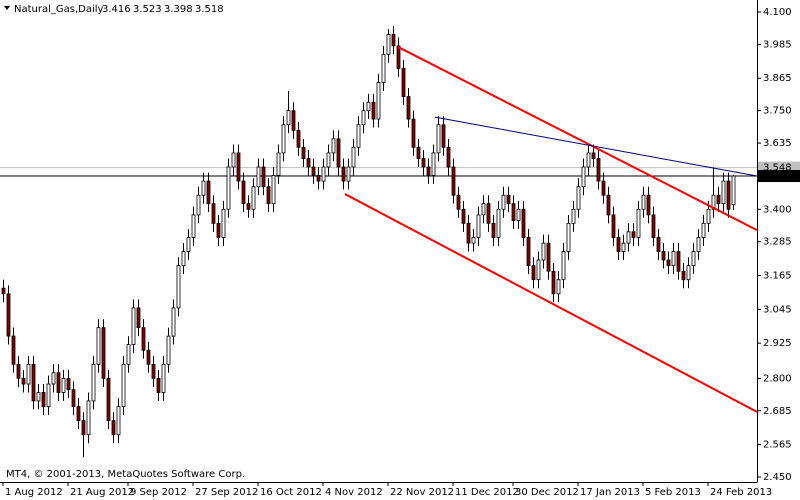 This screenshot has width=800, height=500. I want to click on y-tick-label: 2.565, so click(777, 445).